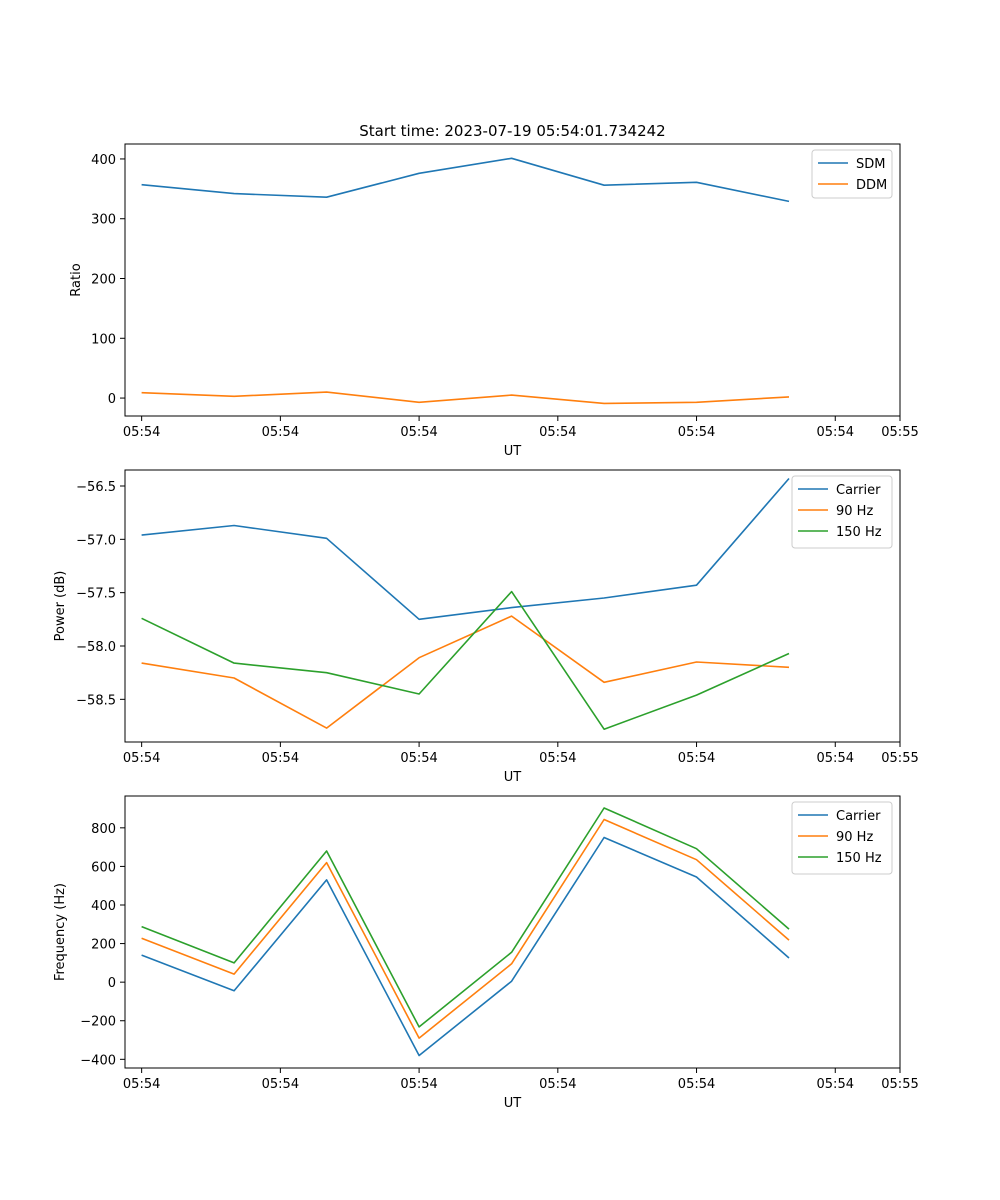 This screenshot has height=1200, width=1000. Describe the element at coordinates (465, 180) in the screenshot. I see `series-line-sdm` at that location.